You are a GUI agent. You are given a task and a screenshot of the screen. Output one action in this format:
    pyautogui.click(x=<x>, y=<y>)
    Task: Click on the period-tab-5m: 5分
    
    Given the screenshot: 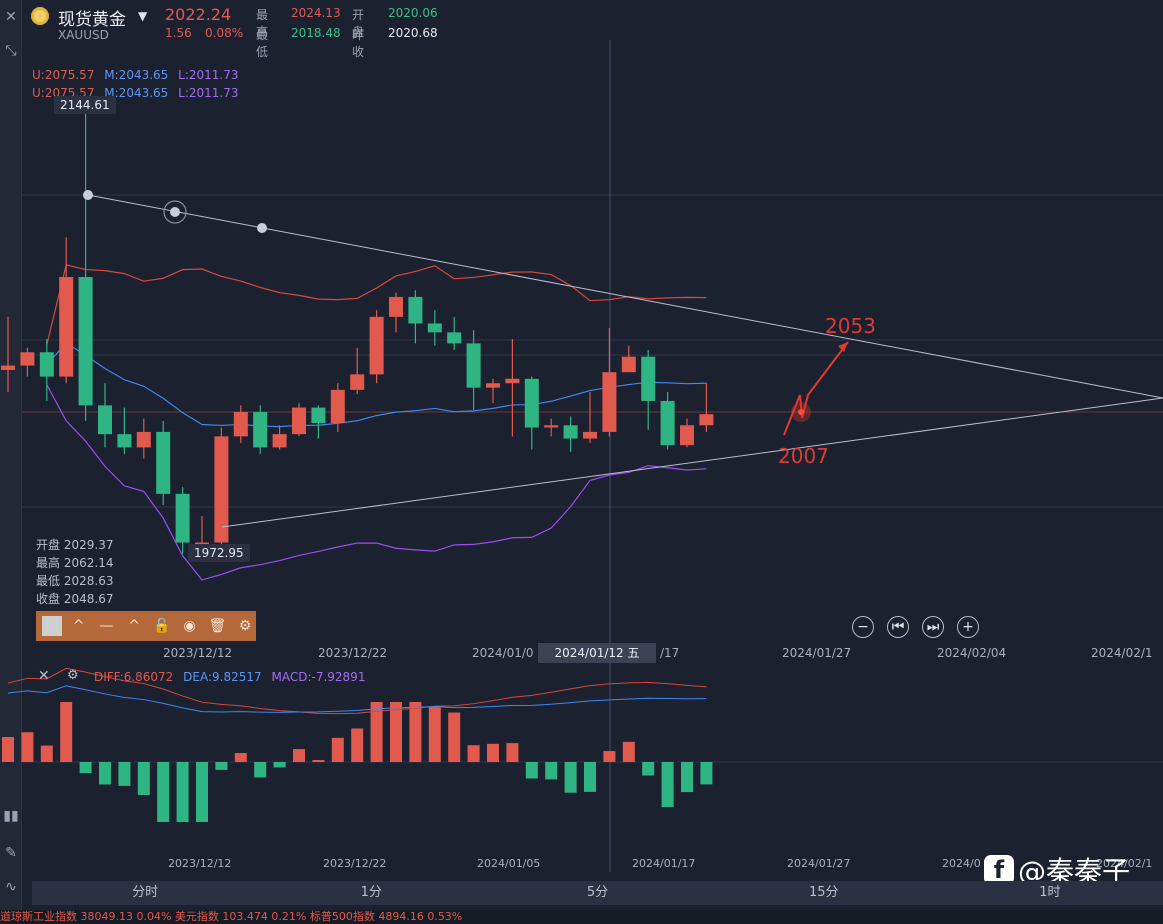 What is the action you would take?
    pyautogui.click(x=597, y=892)
    